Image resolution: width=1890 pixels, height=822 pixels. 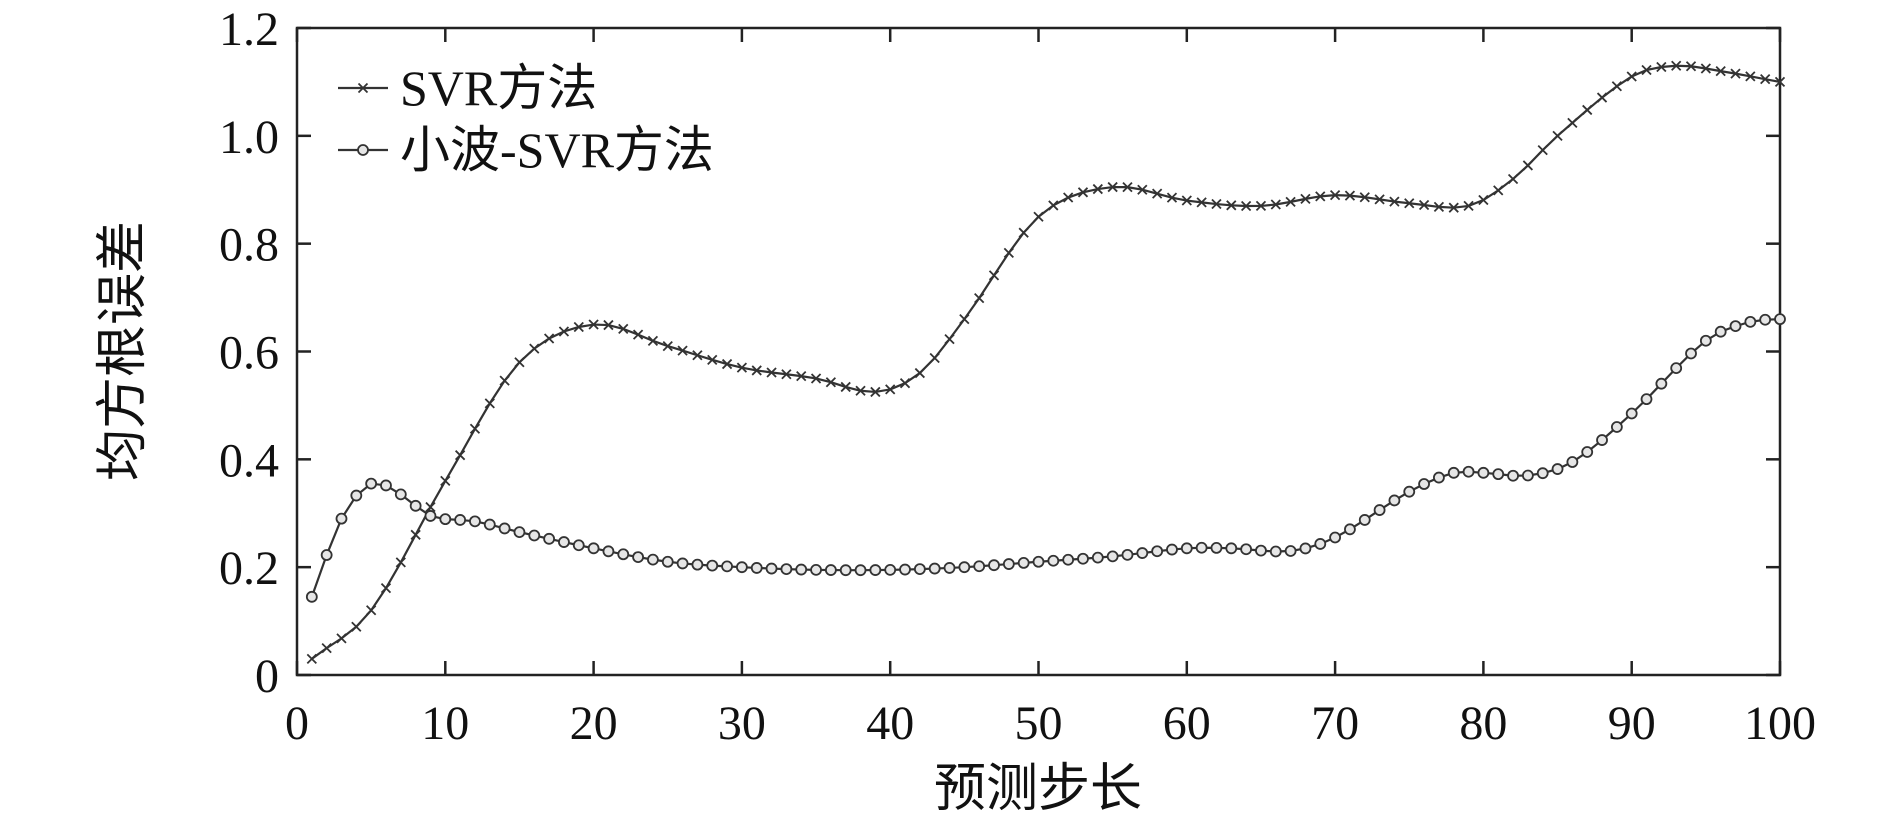 I want to click on x-axis-title: 预测步长, so click(x=1038, y=789).